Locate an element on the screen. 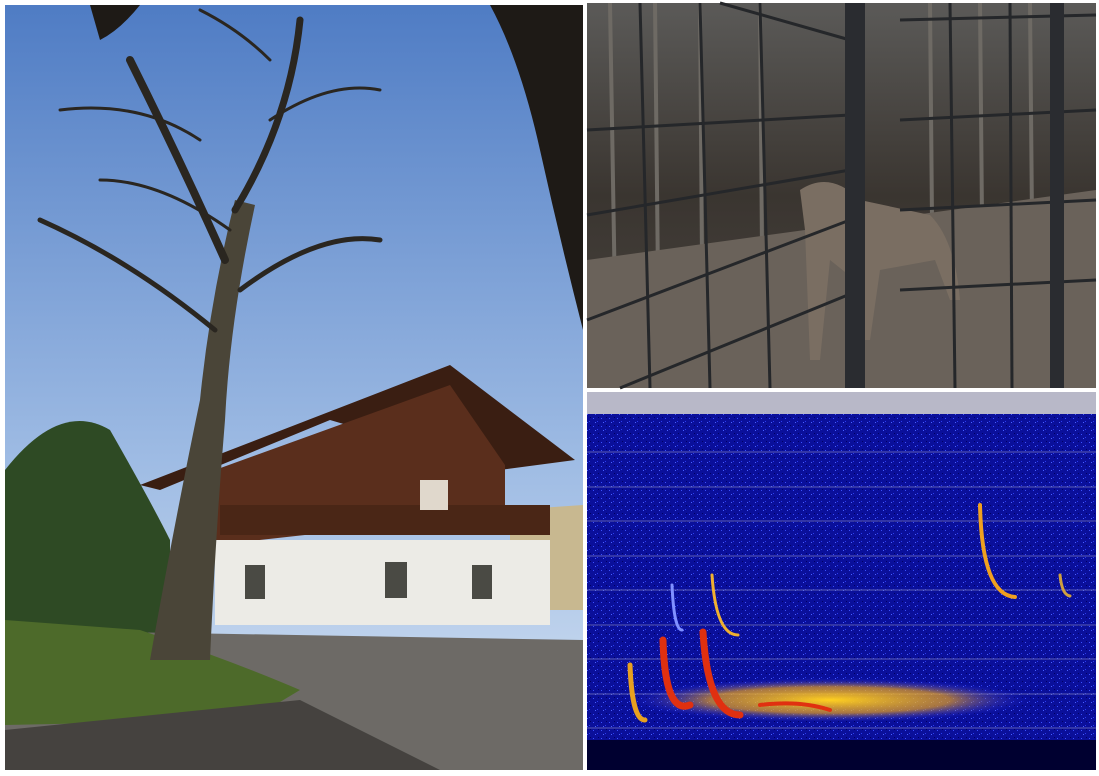  ground is located at coordinates (841, 289).